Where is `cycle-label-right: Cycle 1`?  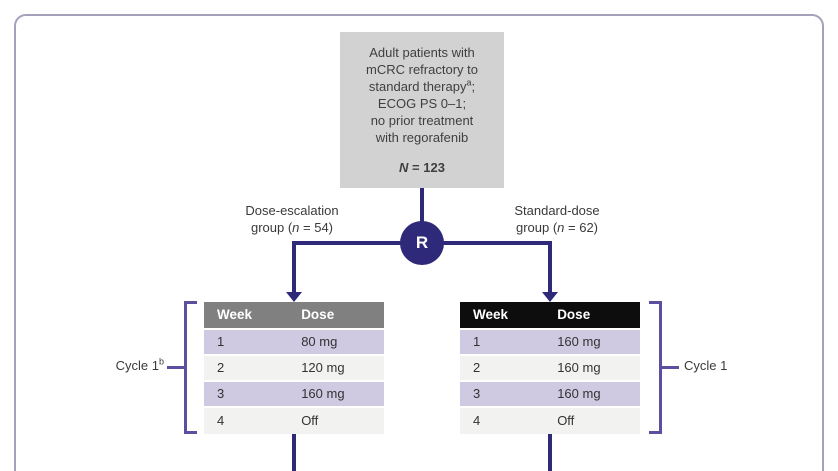
cycle-label-right: Cycle 1 is located at coordinates (706, 365).